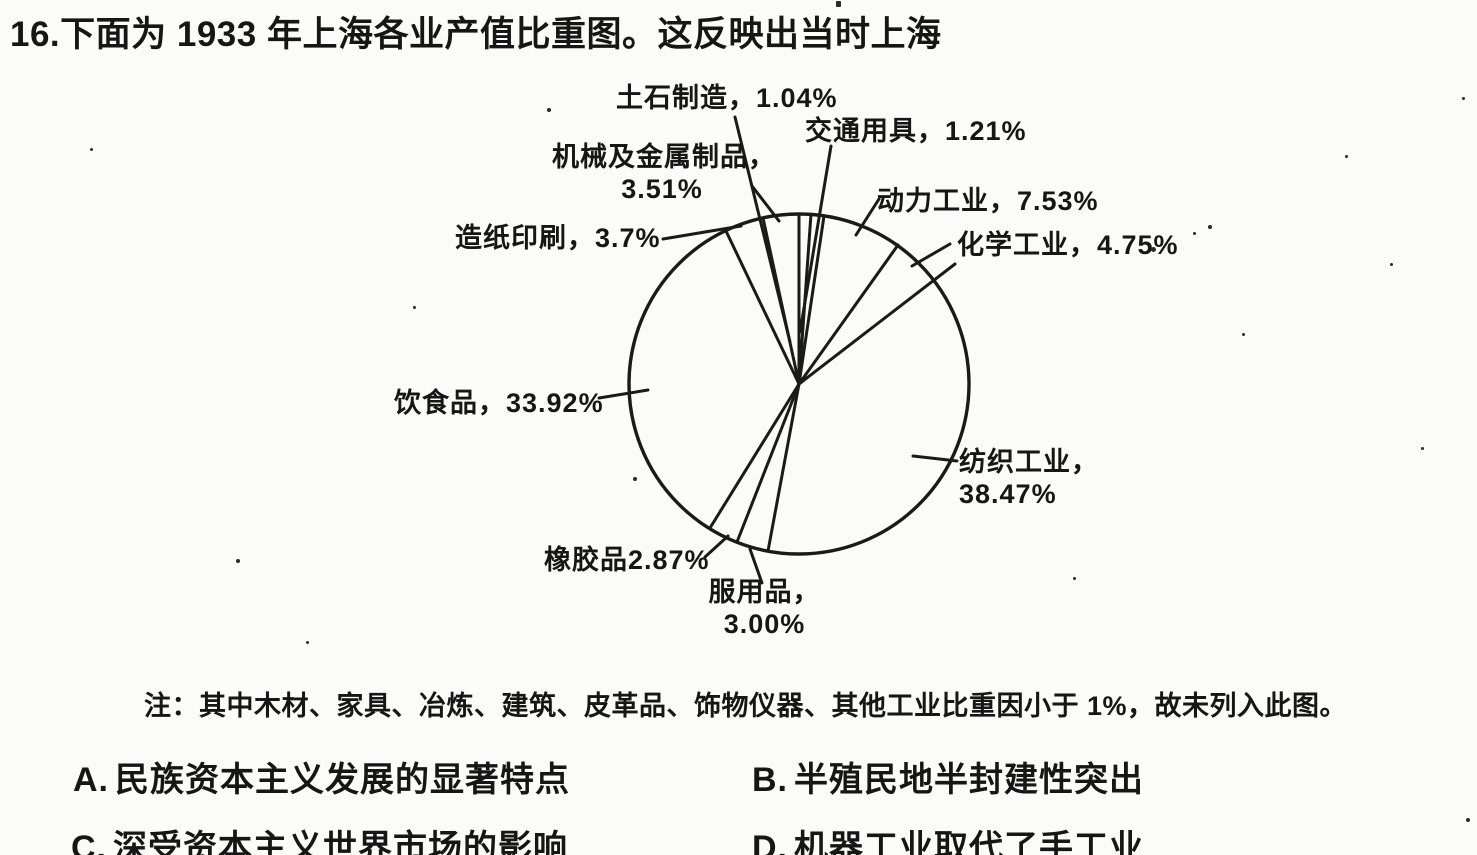  What do you see at coordinates (931, 255) in the screenshot?
I see `leader-huaxue` at bounding box center [931, 255].